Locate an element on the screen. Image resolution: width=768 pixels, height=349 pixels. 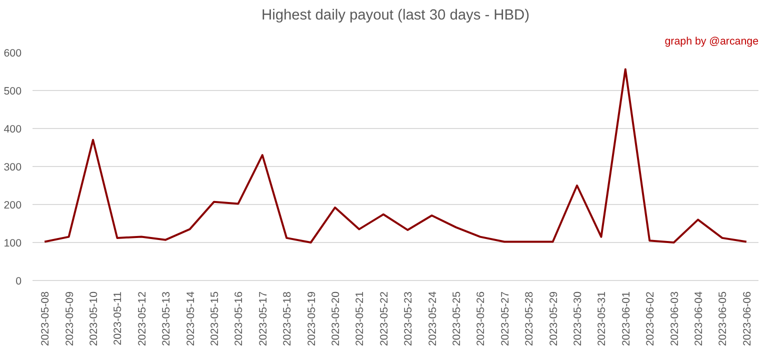
x-tick-label: 2023-05-12 is located at coordinates (142, 318).